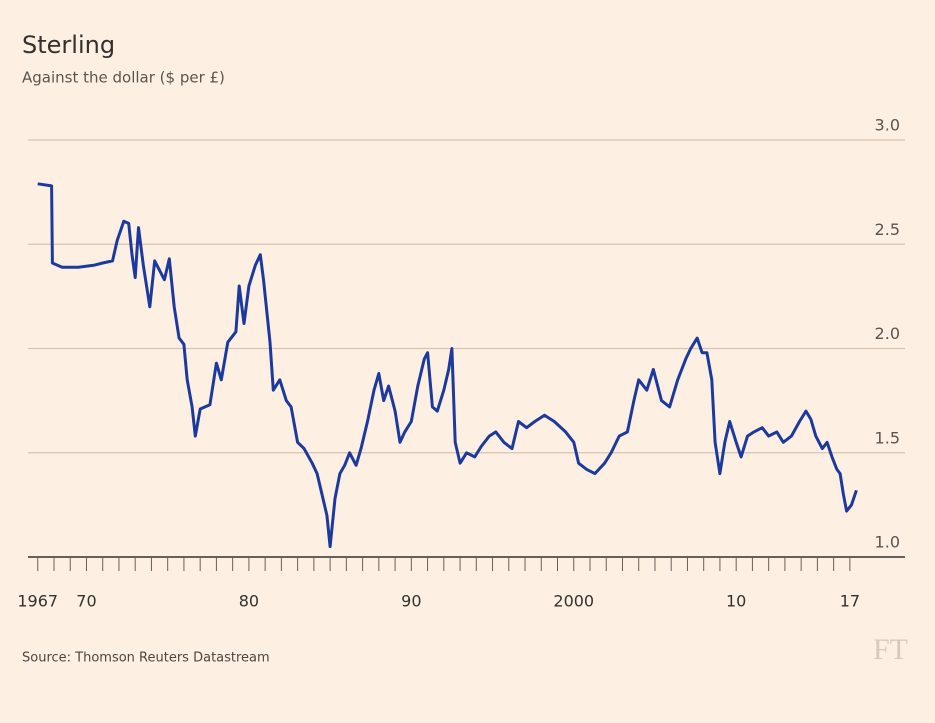 This screenshot has width=935, height=723. Describe the element at coordinates (887, 542) in the screenshot. I see `y-tick-label: 1.0` at that location.